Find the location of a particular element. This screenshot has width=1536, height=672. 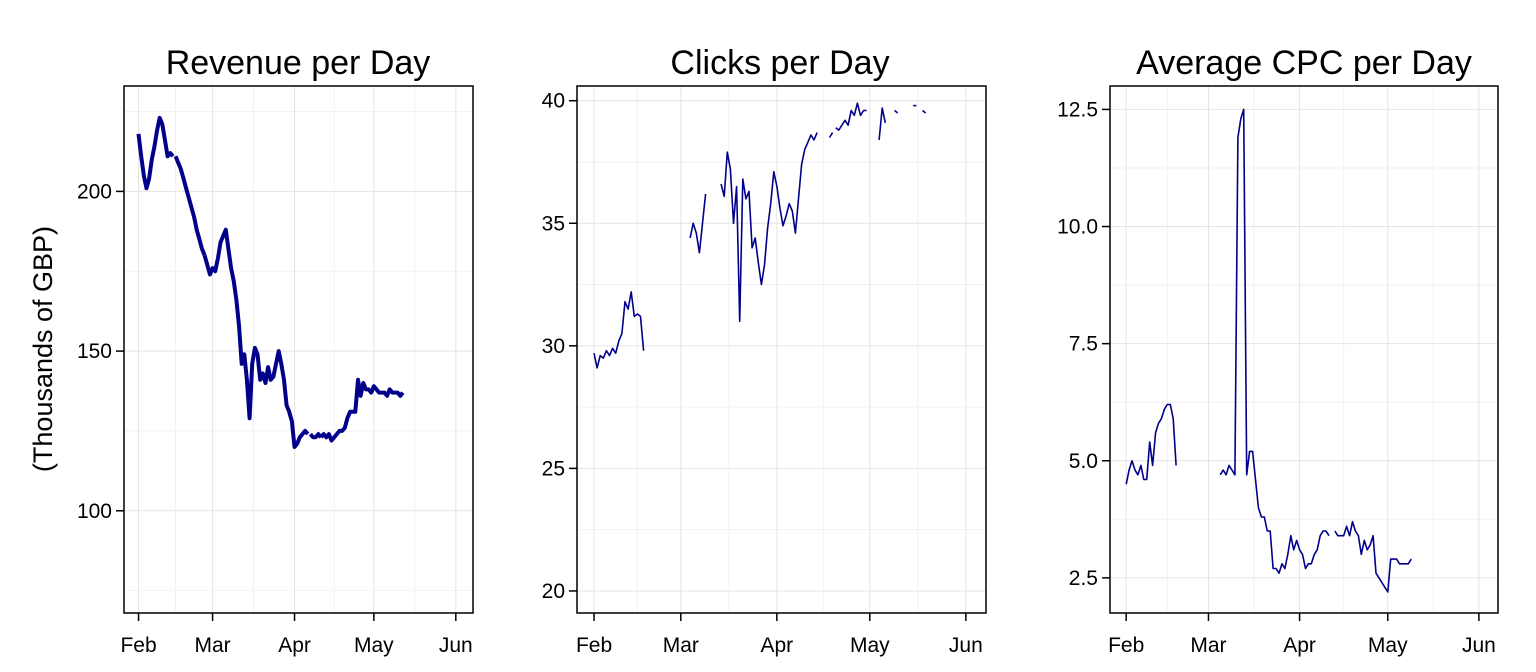

y-tick-label: 30 is located at coordinates (553, 346).